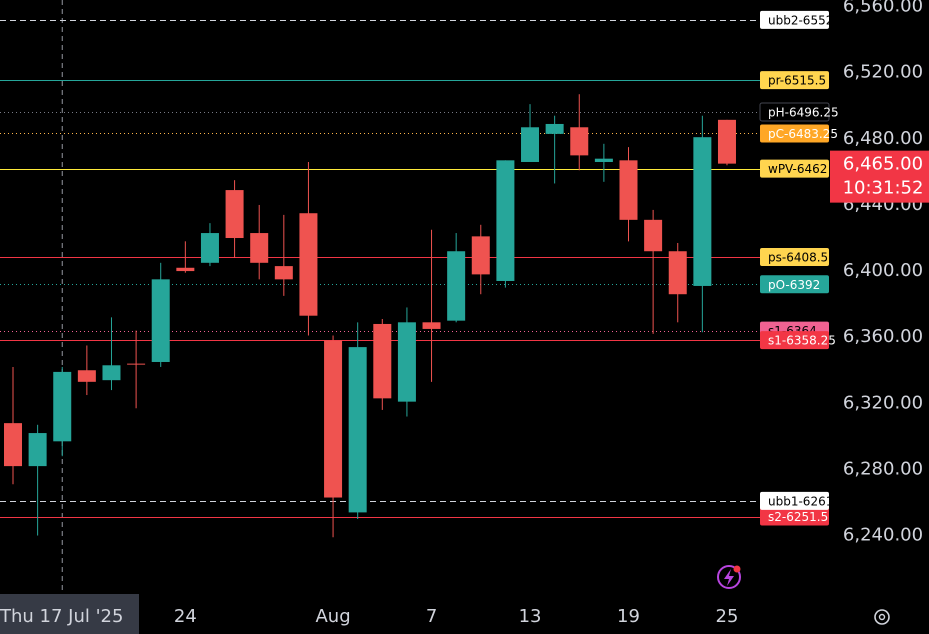 This screenshot has width=929, height=634. I want to click on level-label: s1-6358.25, so click(802, 341).